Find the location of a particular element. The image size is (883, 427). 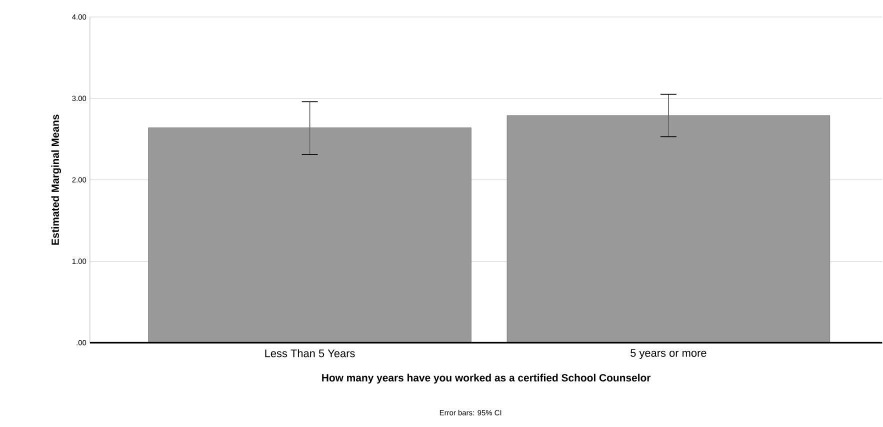

x-tick-label: 5 years or more is located at coordinates (668, 354).